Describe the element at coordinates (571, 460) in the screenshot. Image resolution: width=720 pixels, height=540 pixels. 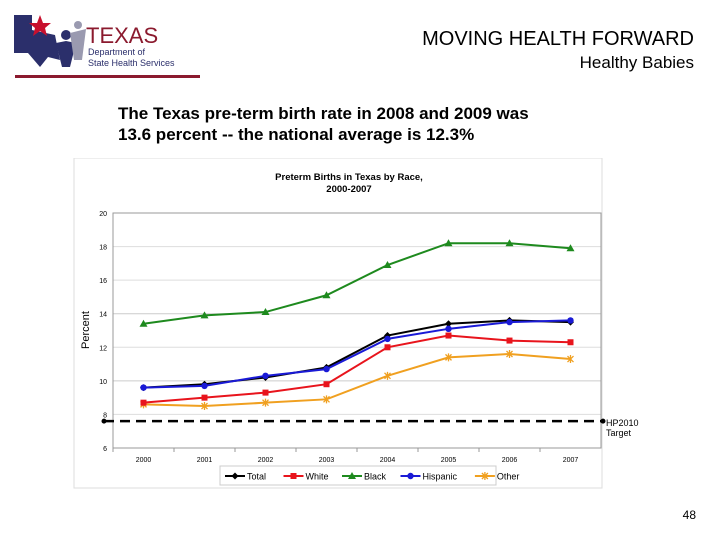
I see `x-tick-label: 2007` at that location.